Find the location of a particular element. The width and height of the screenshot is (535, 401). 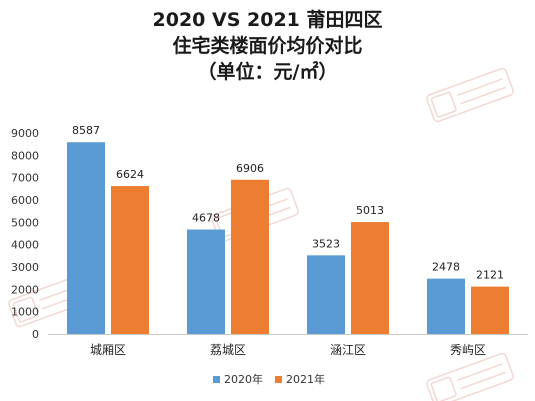

y-tick-label: 0 is located at coordinates (35, 334).